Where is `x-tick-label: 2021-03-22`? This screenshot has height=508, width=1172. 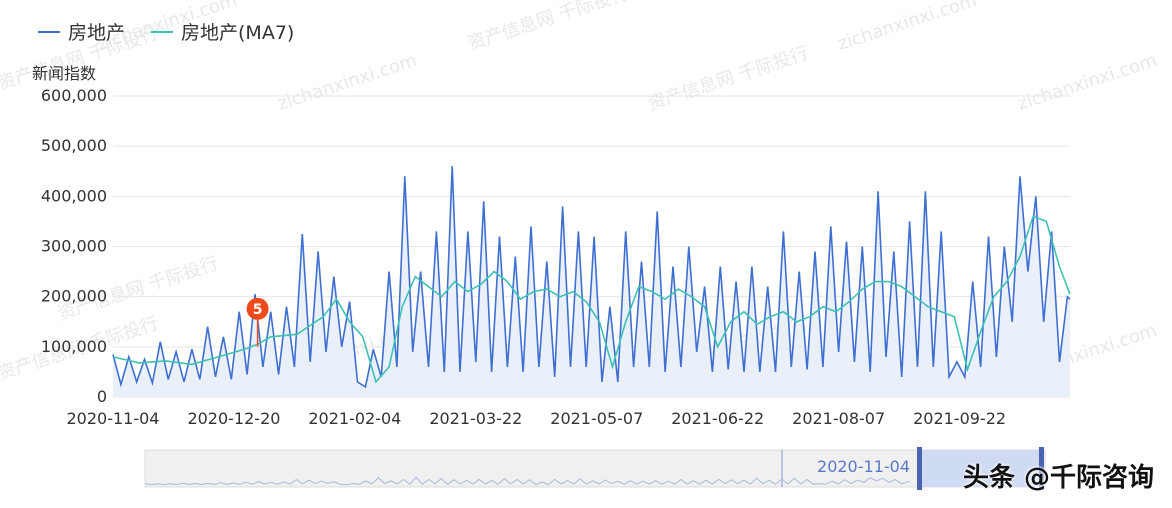 x-tick-label: 2021-03-22 is located at coordinates (475, 418).